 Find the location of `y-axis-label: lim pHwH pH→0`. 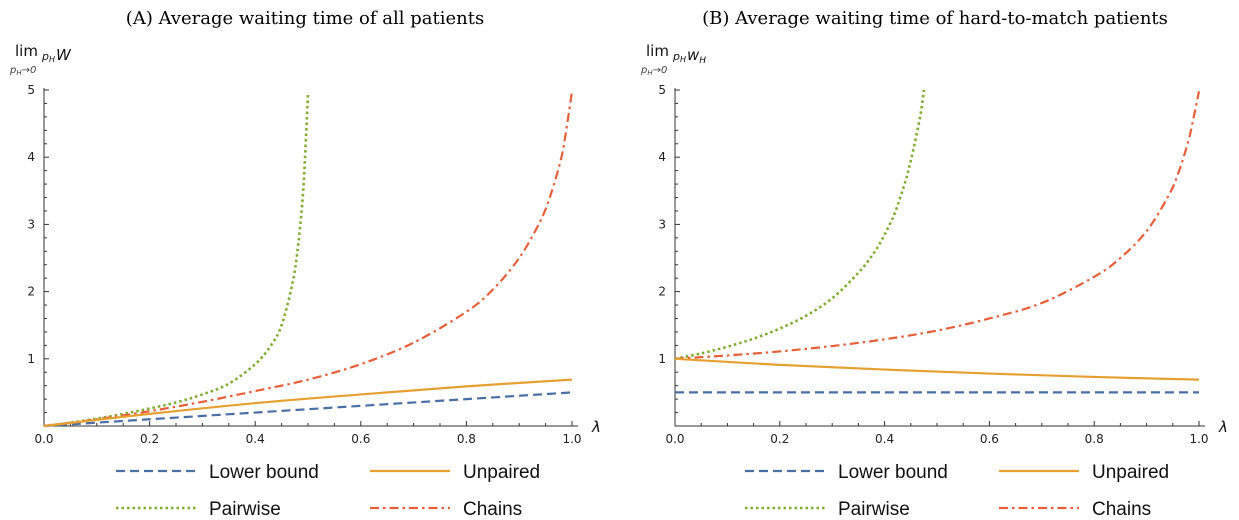

y-axis-label: lim pHwH pH→0 is located at coordinates (673, 59).